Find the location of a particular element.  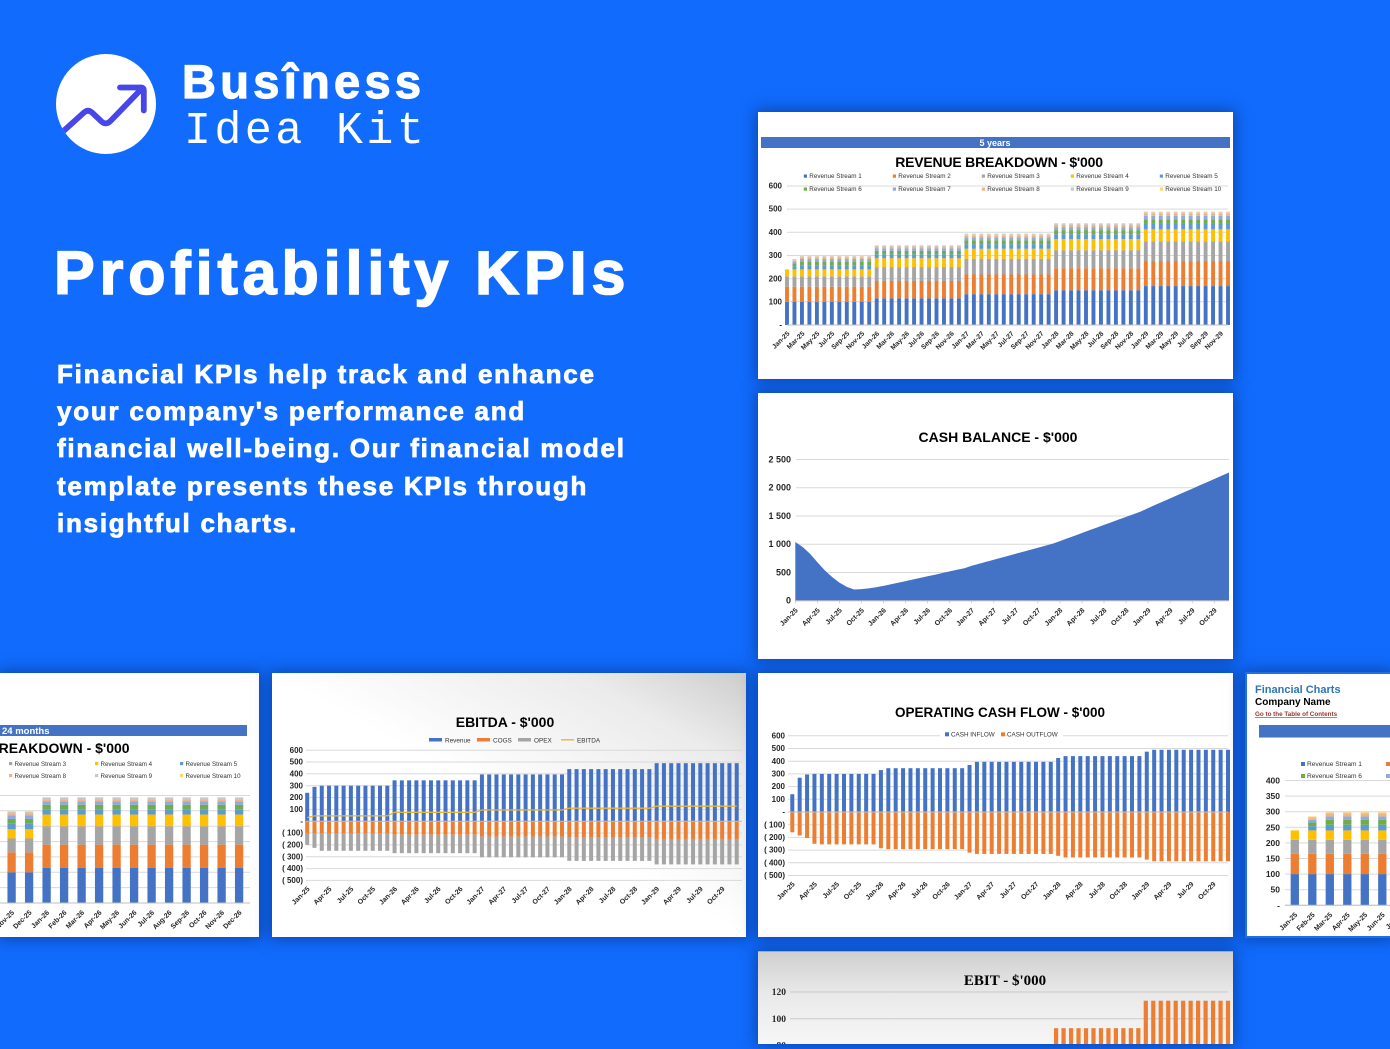

svg-text: 0 is located at coordinates (788, 601).